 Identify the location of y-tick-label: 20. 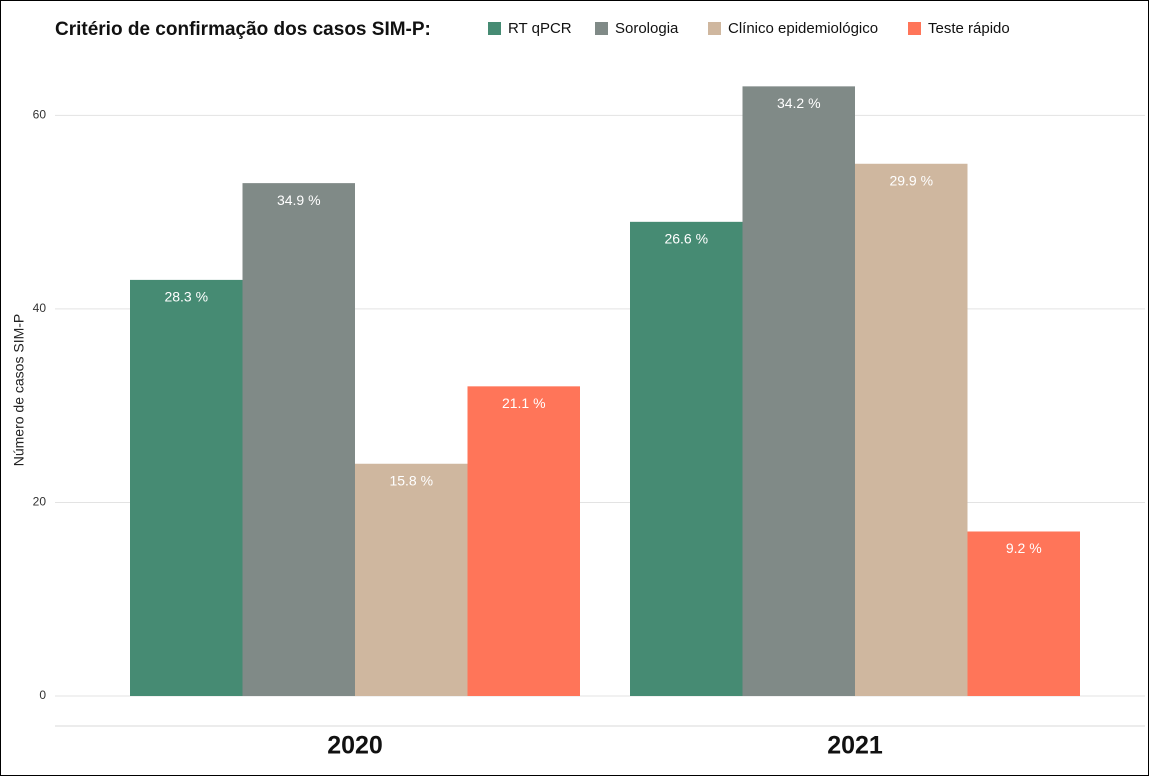
(40, 502).